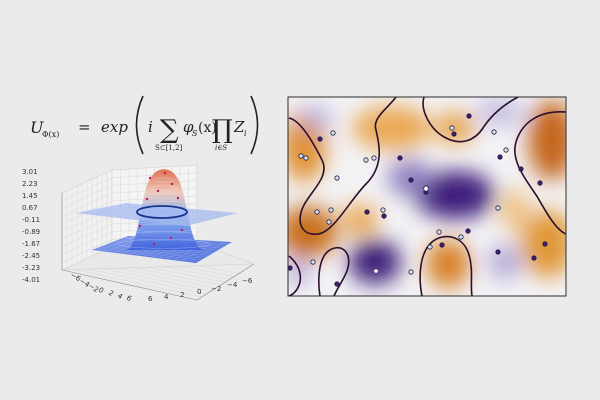 This screenshot has height=400, width=600. I want to click on front-right-edge, so click(225, 282).